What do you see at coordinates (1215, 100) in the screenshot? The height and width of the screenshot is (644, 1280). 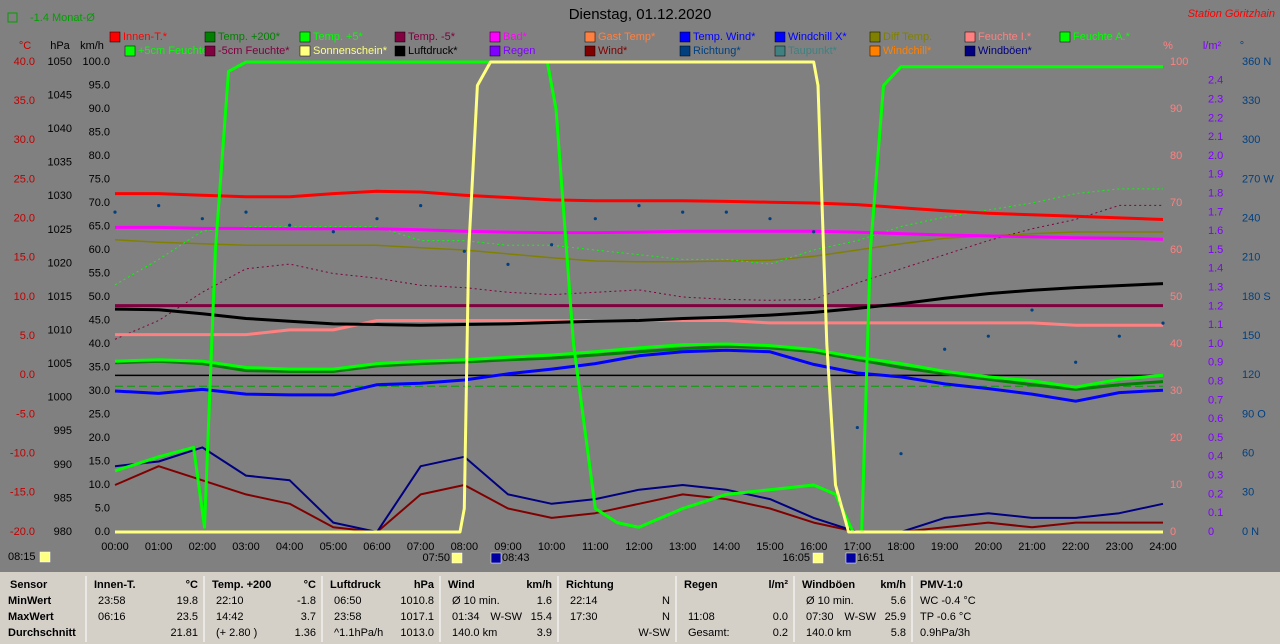 I see `y-tick-label: 2.3` at bounding box center [1215, 100].